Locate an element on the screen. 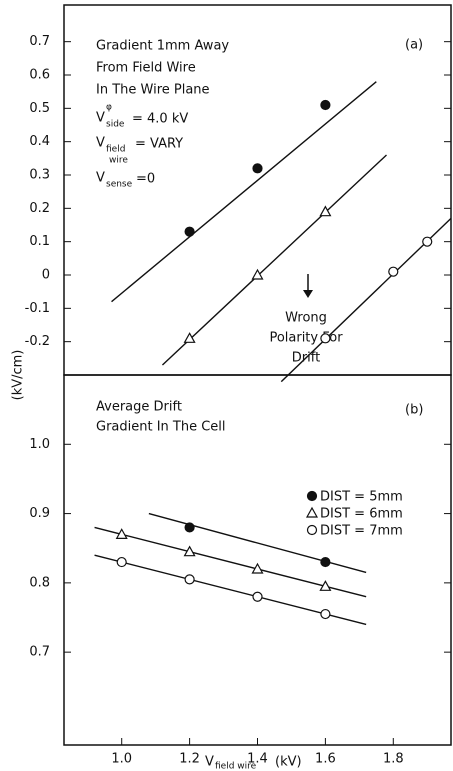 Image resolution: width=453 pixels, height=771 pixels. y-tick-label: 0 is located at coordinates (46, 275).